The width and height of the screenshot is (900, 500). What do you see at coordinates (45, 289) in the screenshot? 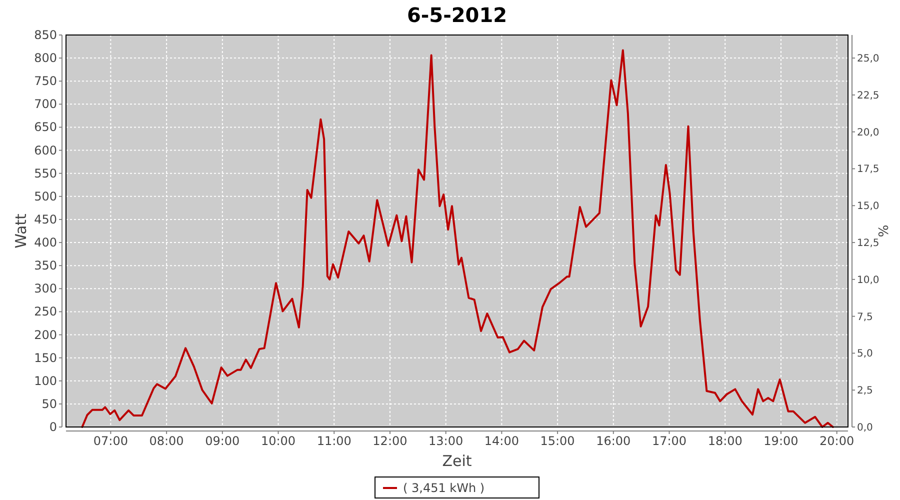
I see `y-tick-label: 300` at bounding box center [45, 289].